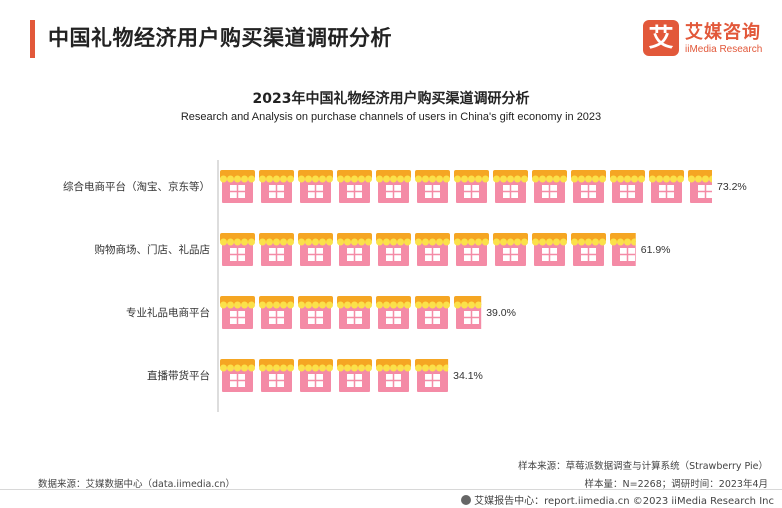  Describe the element at coordinates (168, 312) in the screenshot. I see `category-label: 专业礼品电商平台` at that location.